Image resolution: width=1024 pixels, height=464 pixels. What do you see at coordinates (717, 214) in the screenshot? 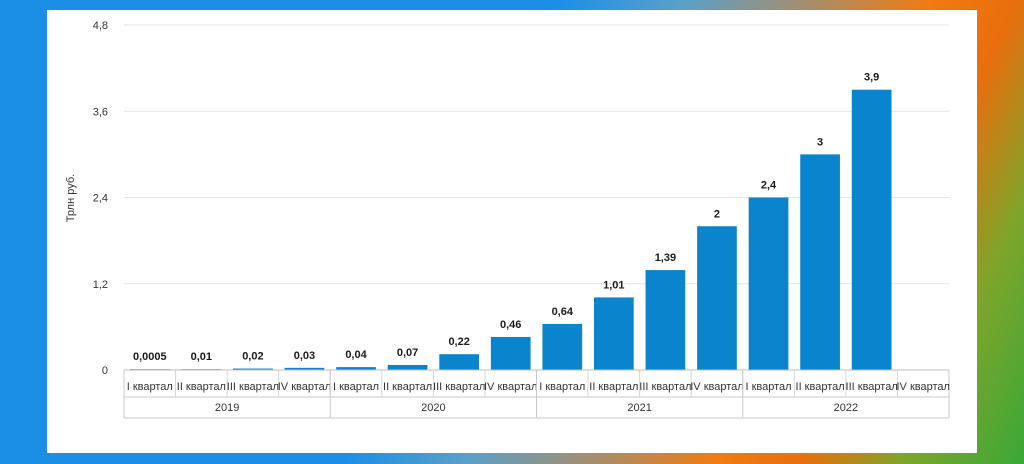
I see `data-label: 2` at bounding box center [717, 214].